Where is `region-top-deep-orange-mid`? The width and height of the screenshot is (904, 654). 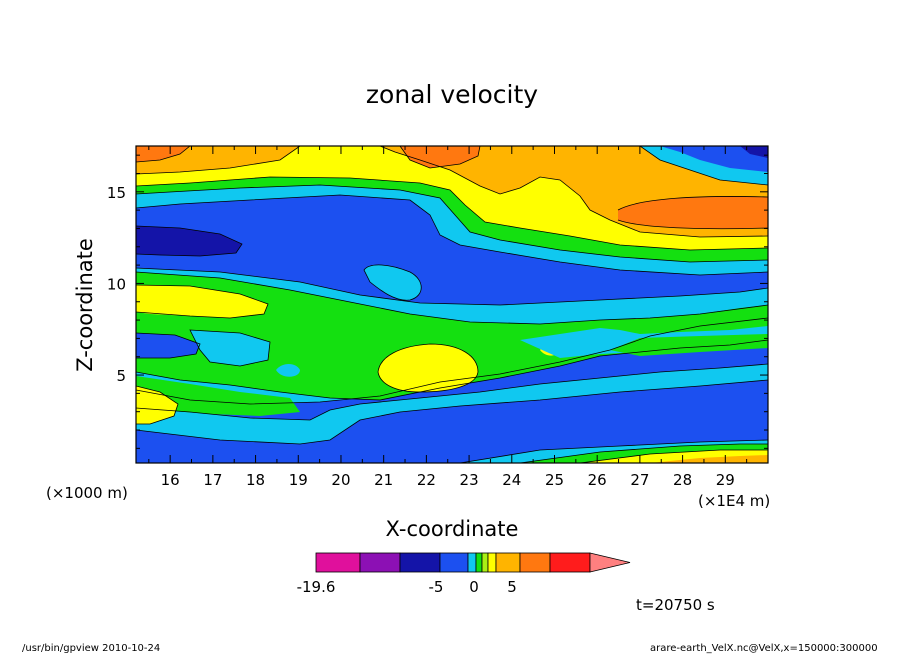
region-top-deep-orange-mid is located at coordinates (440, 157).